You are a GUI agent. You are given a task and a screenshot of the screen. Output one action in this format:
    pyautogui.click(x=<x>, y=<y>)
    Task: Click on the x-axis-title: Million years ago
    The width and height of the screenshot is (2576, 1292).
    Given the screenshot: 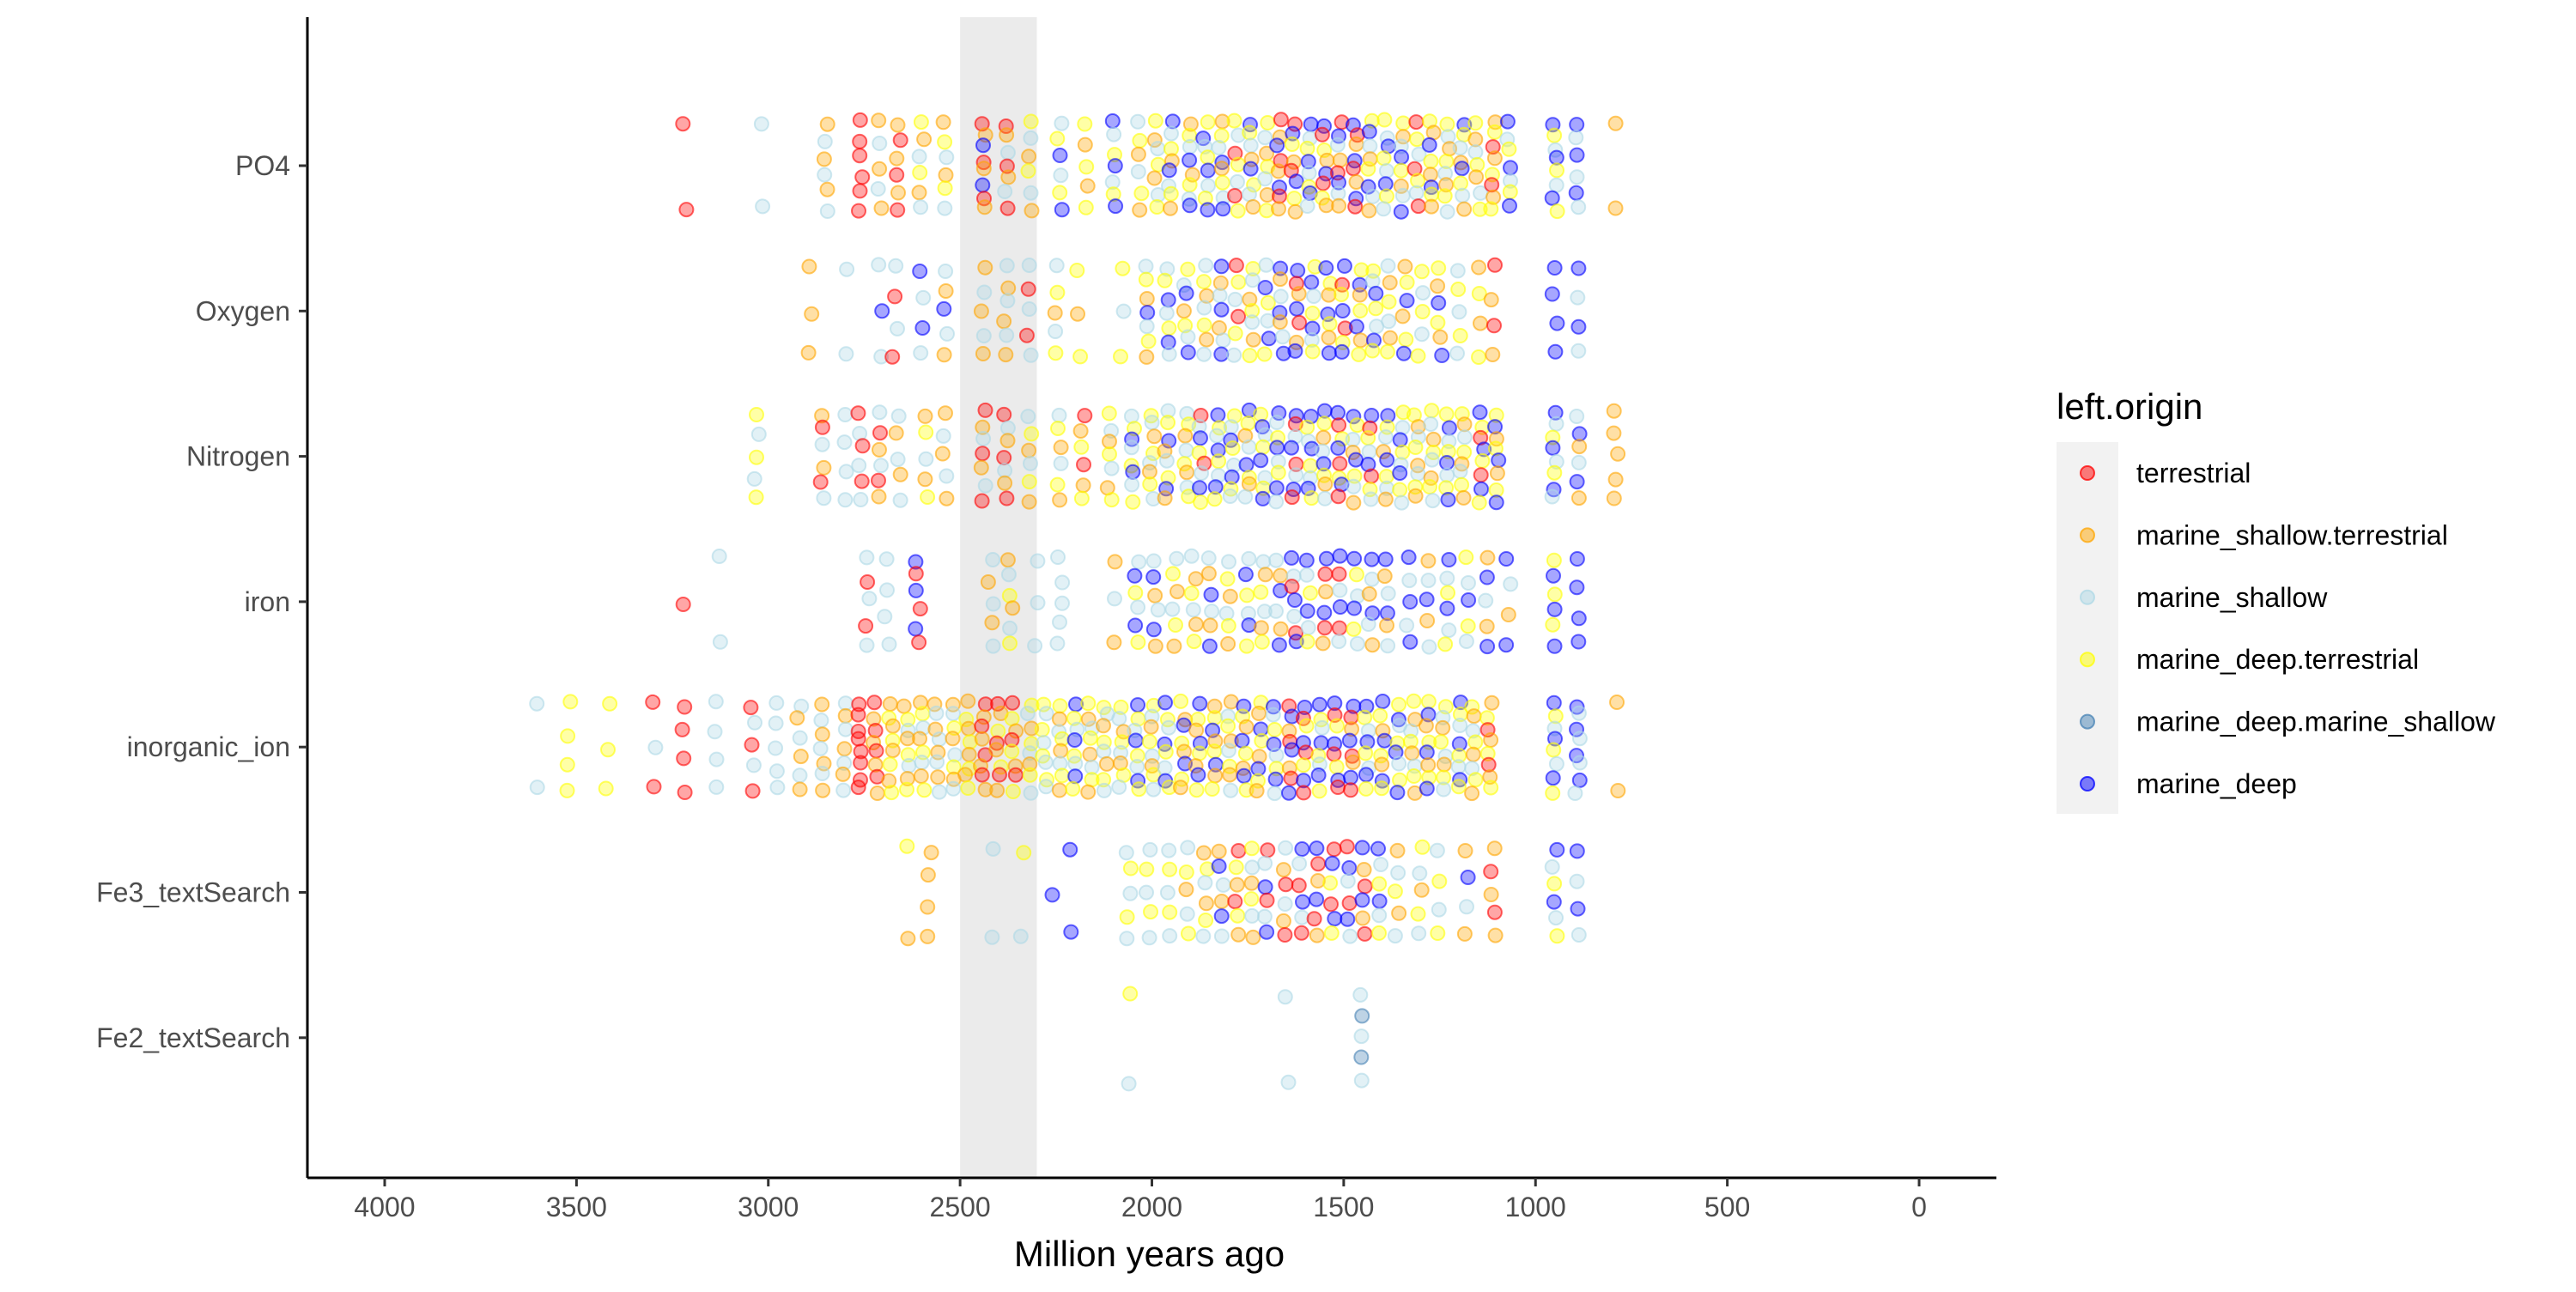 What is the action you would take?
    pyautogui.click(x=1149, y=1254)
    